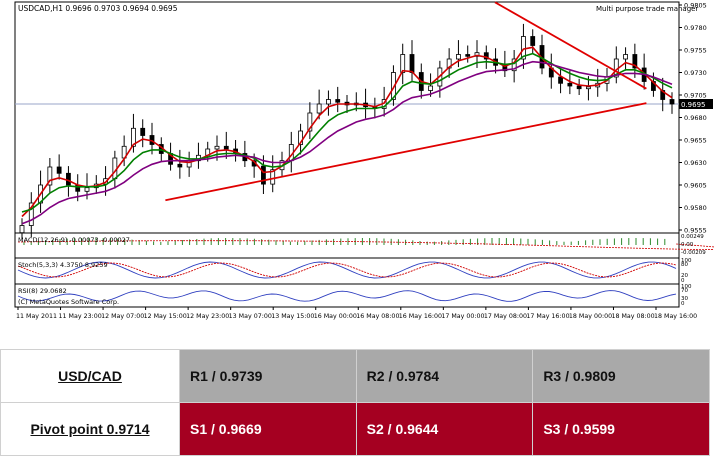 The height and width of the screenshot is (458, 714). I want to click on x-tick-label: 18 May 08:00, so click(632, 316).